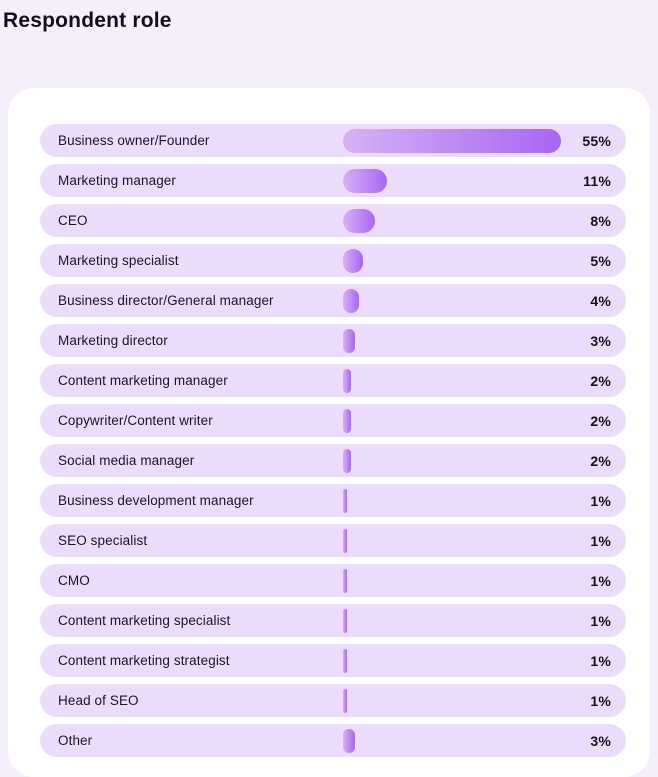 The width and height of the screenshot is (658, 777). Describe the element at coordinates (600, 300) in the screenshot. I see `value-label: 4%` at that location.